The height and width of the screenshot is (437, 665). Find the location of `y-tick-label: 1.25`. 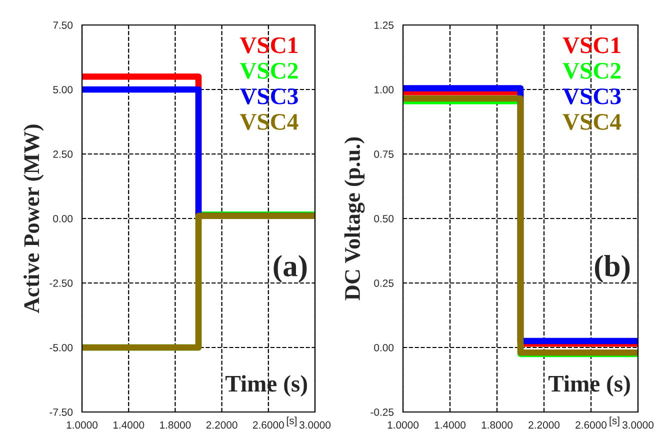

y-tick-label: 1.25 is located at coordinates (384, 25).